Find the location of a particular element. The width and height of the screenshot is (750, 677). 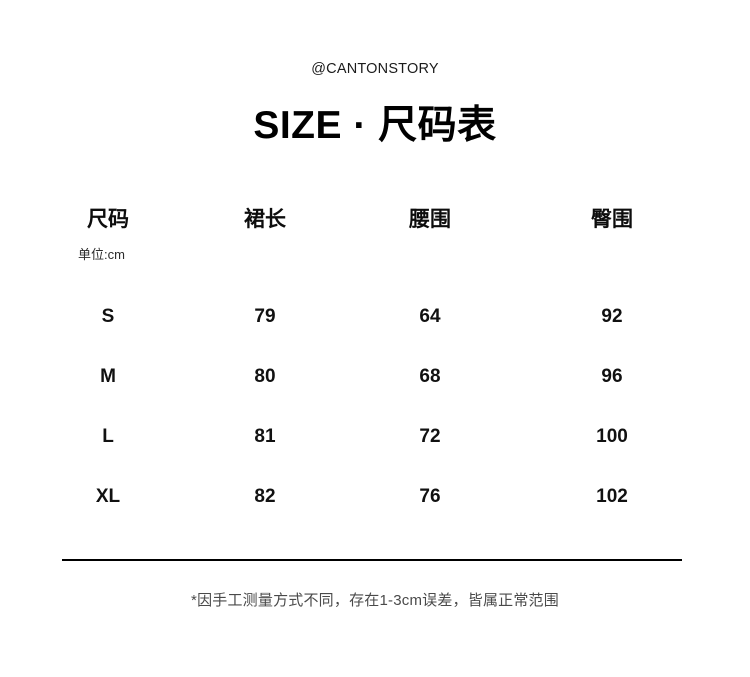

measurement-disclaimer: *因手工测量方式不同，存在1-3cm误差，皆属正常范围 is located at coordinates (375, 600).